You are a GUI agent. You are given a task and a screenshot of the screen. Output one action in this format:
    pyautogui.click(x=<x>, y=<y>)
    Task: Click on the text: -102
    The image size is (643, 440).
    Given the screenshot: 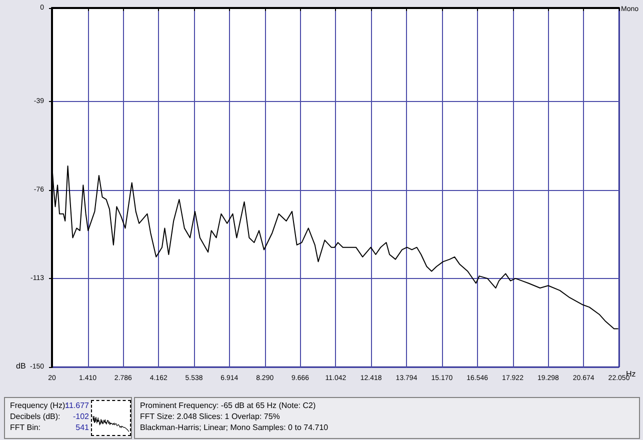 What is the action you would take?
    pyautogui.click(x=80, y=417)
    